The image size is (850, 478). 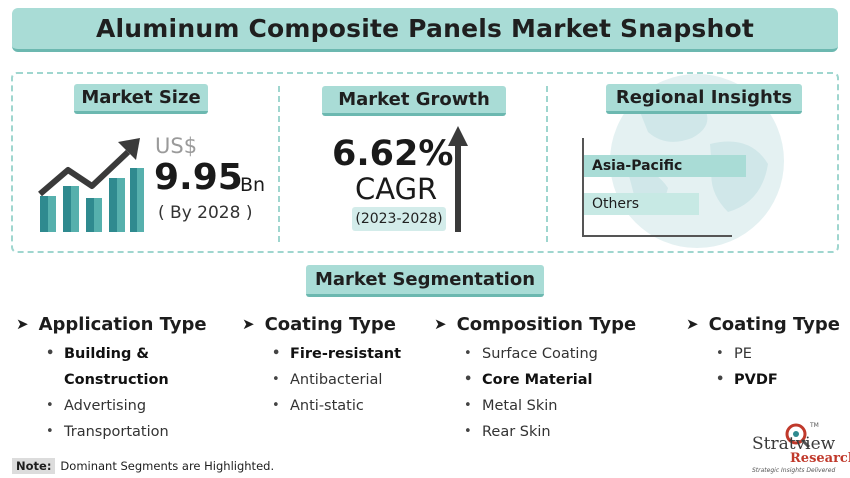 What do you see at coordinates (125, 354) in the screenshot?
I see `segment-item: Building &` at bounding box center [125, 354].